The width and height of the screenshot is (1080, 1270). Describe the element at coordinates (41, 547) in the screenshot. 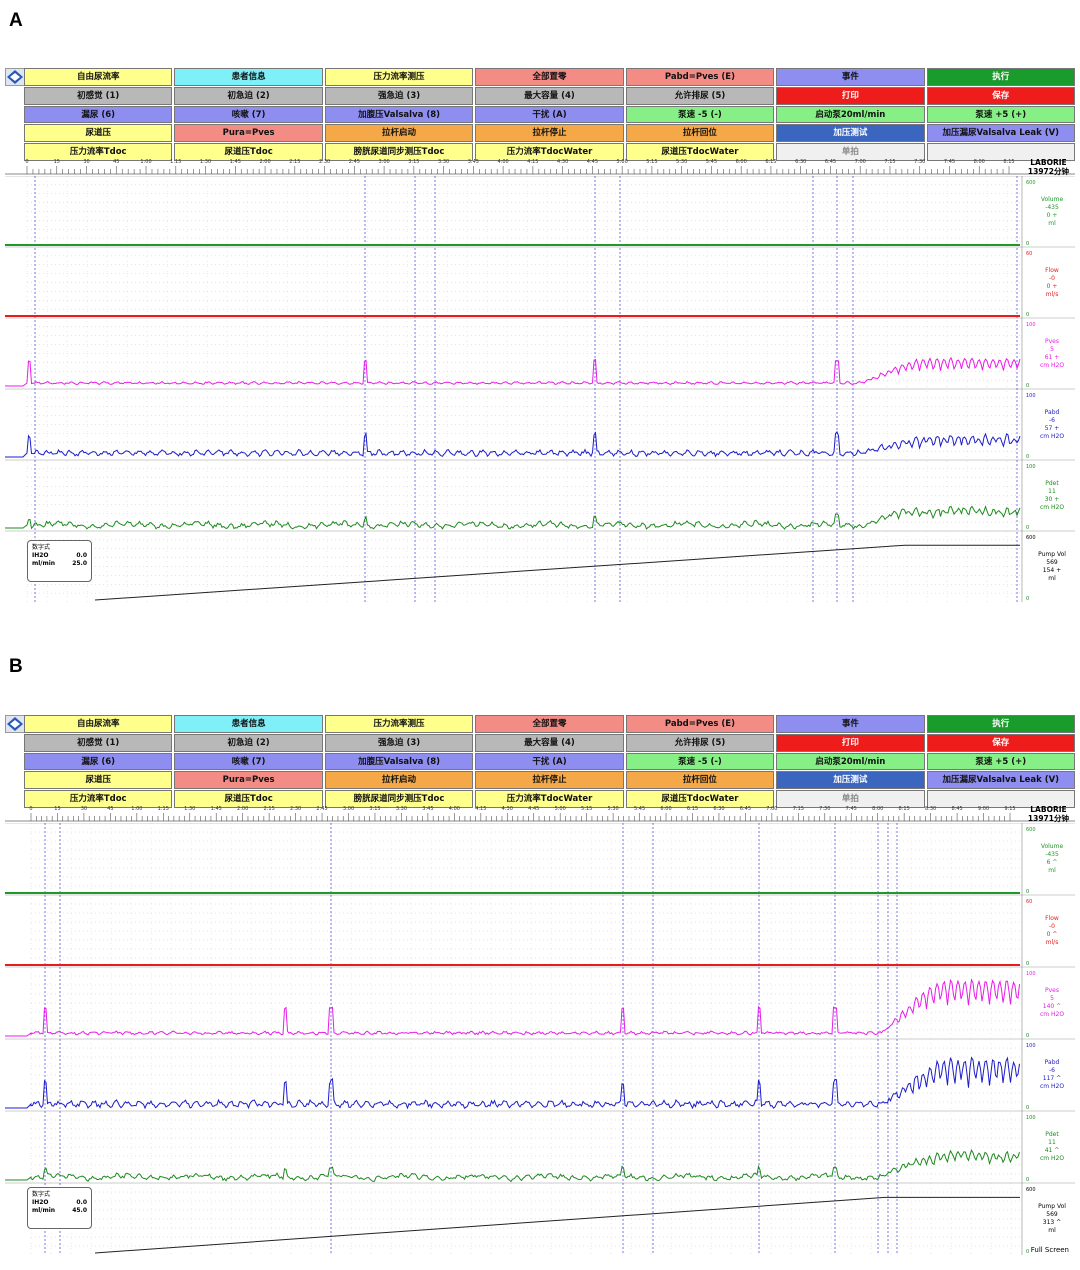

I see `numeric-title: 数字式` at that location.